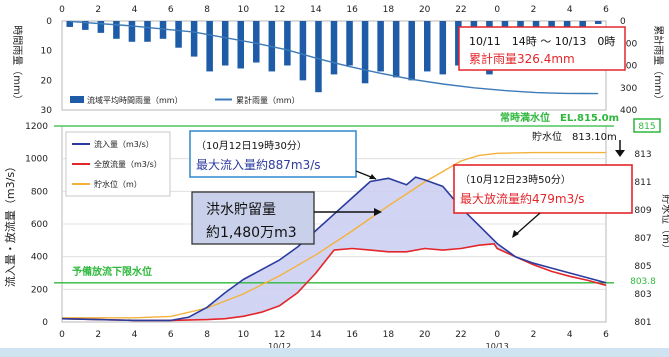 This screenshot has height=357, width=669. What do you see at coordinates (642, 323) in the screenshot?
I see `level-y2-tick: 801` at bounding box center [642, 323].